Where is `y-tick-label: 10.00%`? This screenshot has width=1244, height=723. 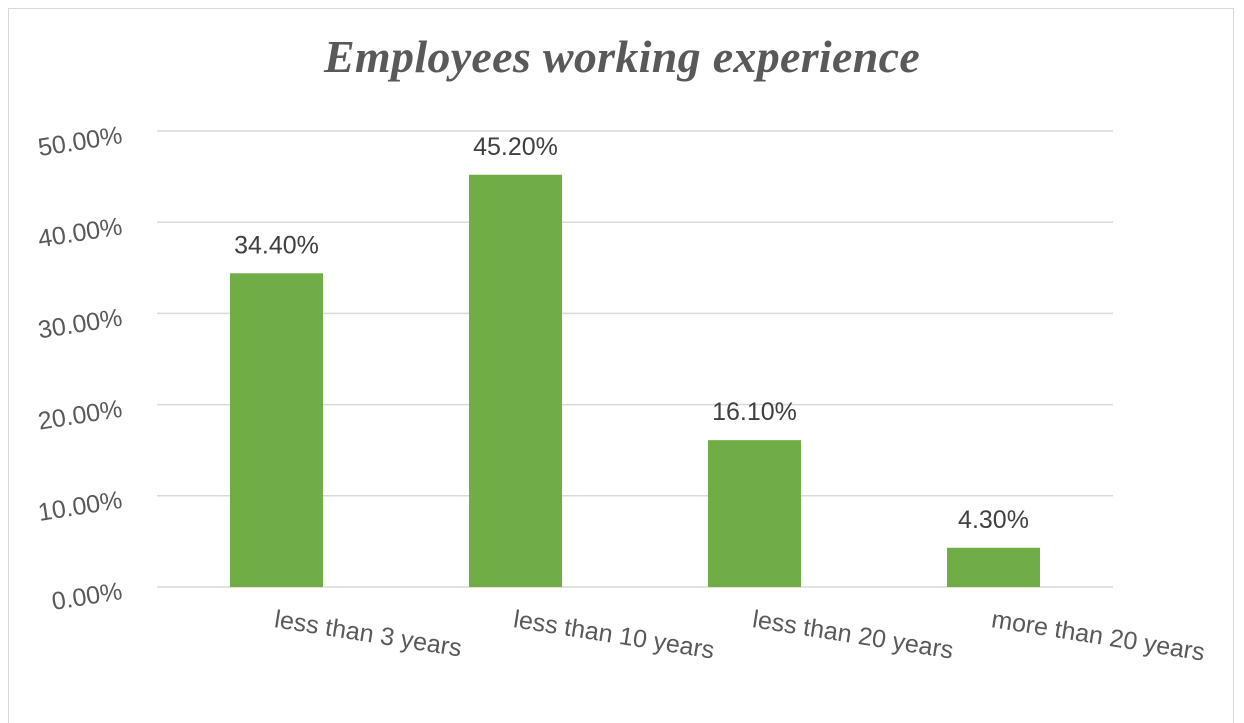
y-tick-label: 10.00% is located at coordinates (80, 506).